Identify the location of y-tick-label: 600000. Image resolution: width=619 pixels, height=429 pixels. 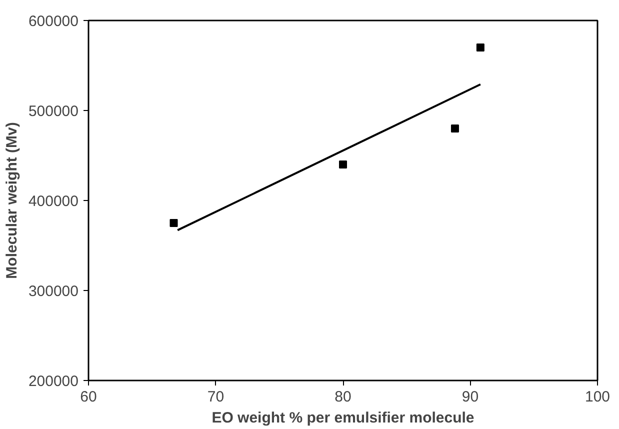
(53, 21).